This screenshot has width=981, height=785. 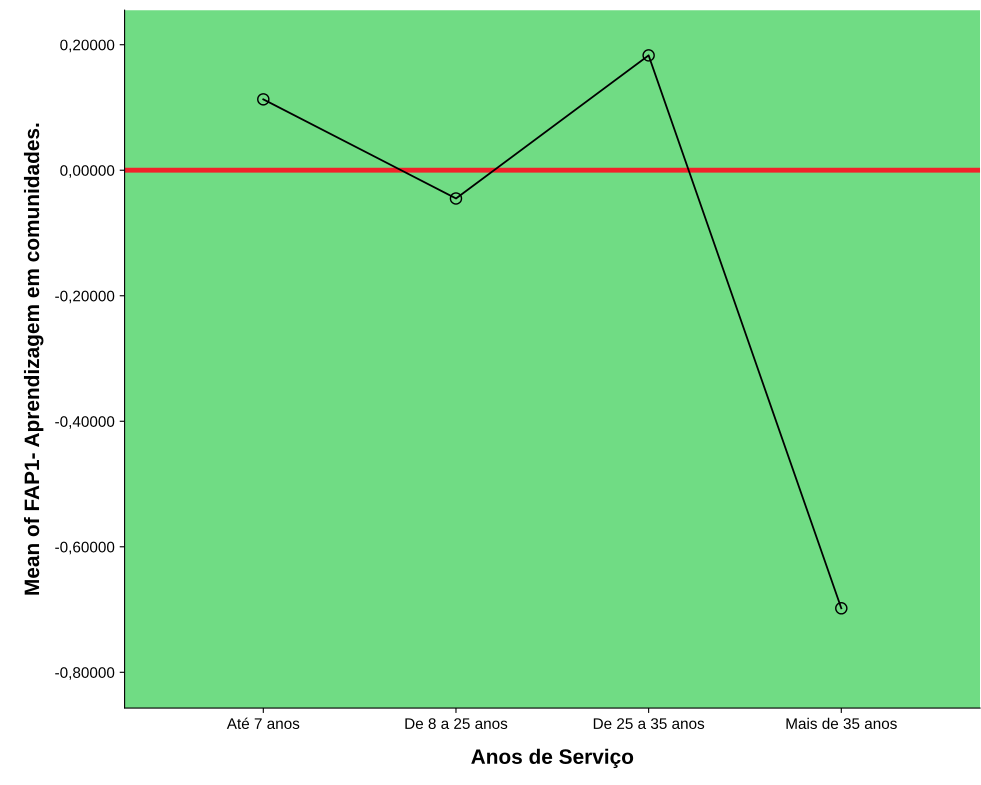 I want to click on x-axis-title: Anos de Serviço, so click(x=552, y=758).